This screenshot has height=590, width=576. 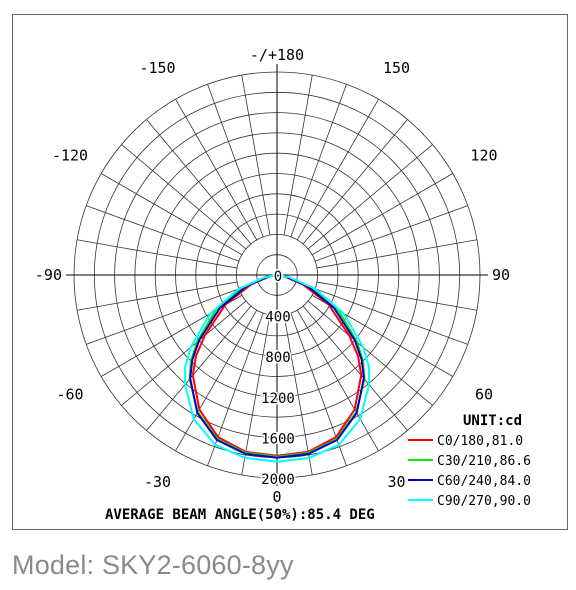 What do you see at coordinates (48, 275) in the screenshot?
I see `angle-tick-label: -90` at bounding box center [48, 275].